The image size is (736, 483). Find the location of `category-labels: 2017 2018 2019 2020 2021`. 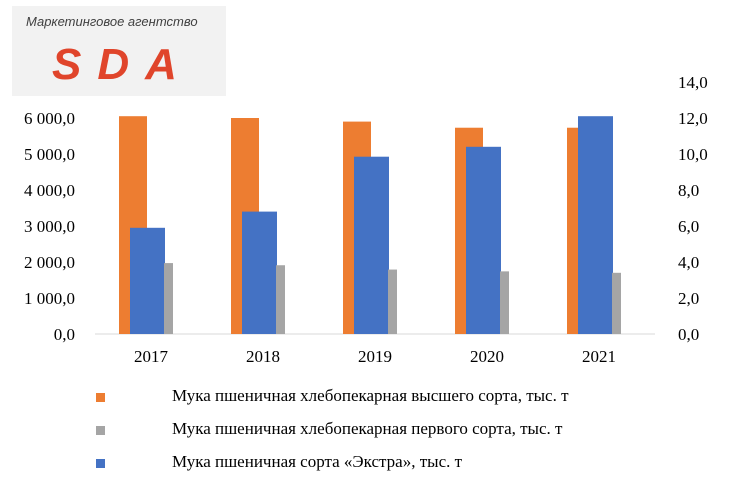

category-labels: 2017 2018 2019 2020 2021 is located at coordinates (375, 356).